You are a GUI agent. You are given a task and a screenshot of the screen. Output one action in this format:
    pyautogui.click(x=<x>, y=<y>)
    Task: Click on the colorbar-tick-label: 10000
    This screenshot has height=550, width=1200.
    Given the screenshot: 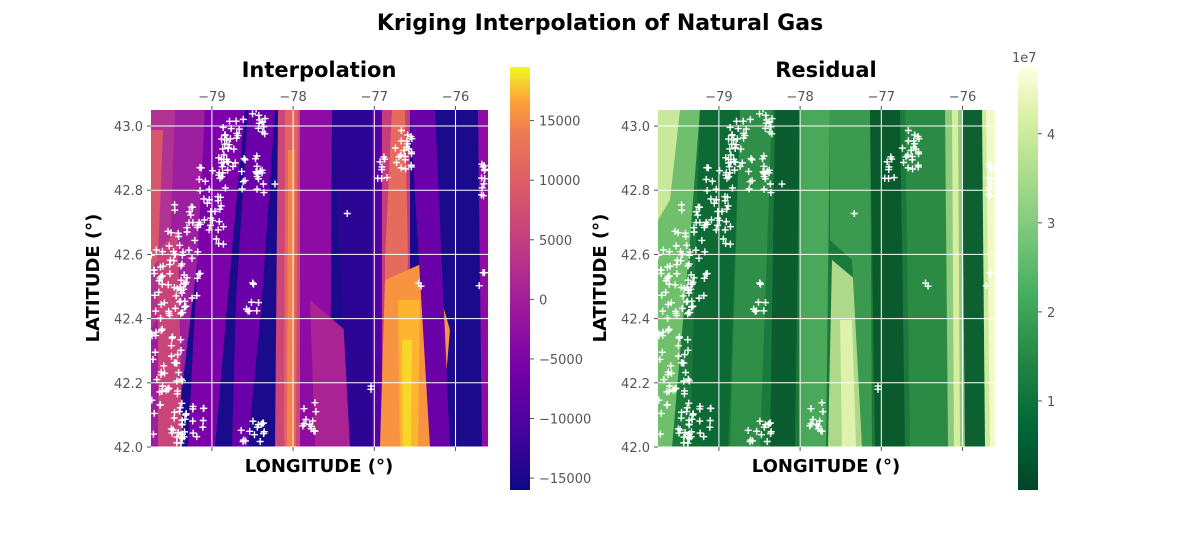 What is the action you would take?
    pyautogui.click(x=559, y=181)
    